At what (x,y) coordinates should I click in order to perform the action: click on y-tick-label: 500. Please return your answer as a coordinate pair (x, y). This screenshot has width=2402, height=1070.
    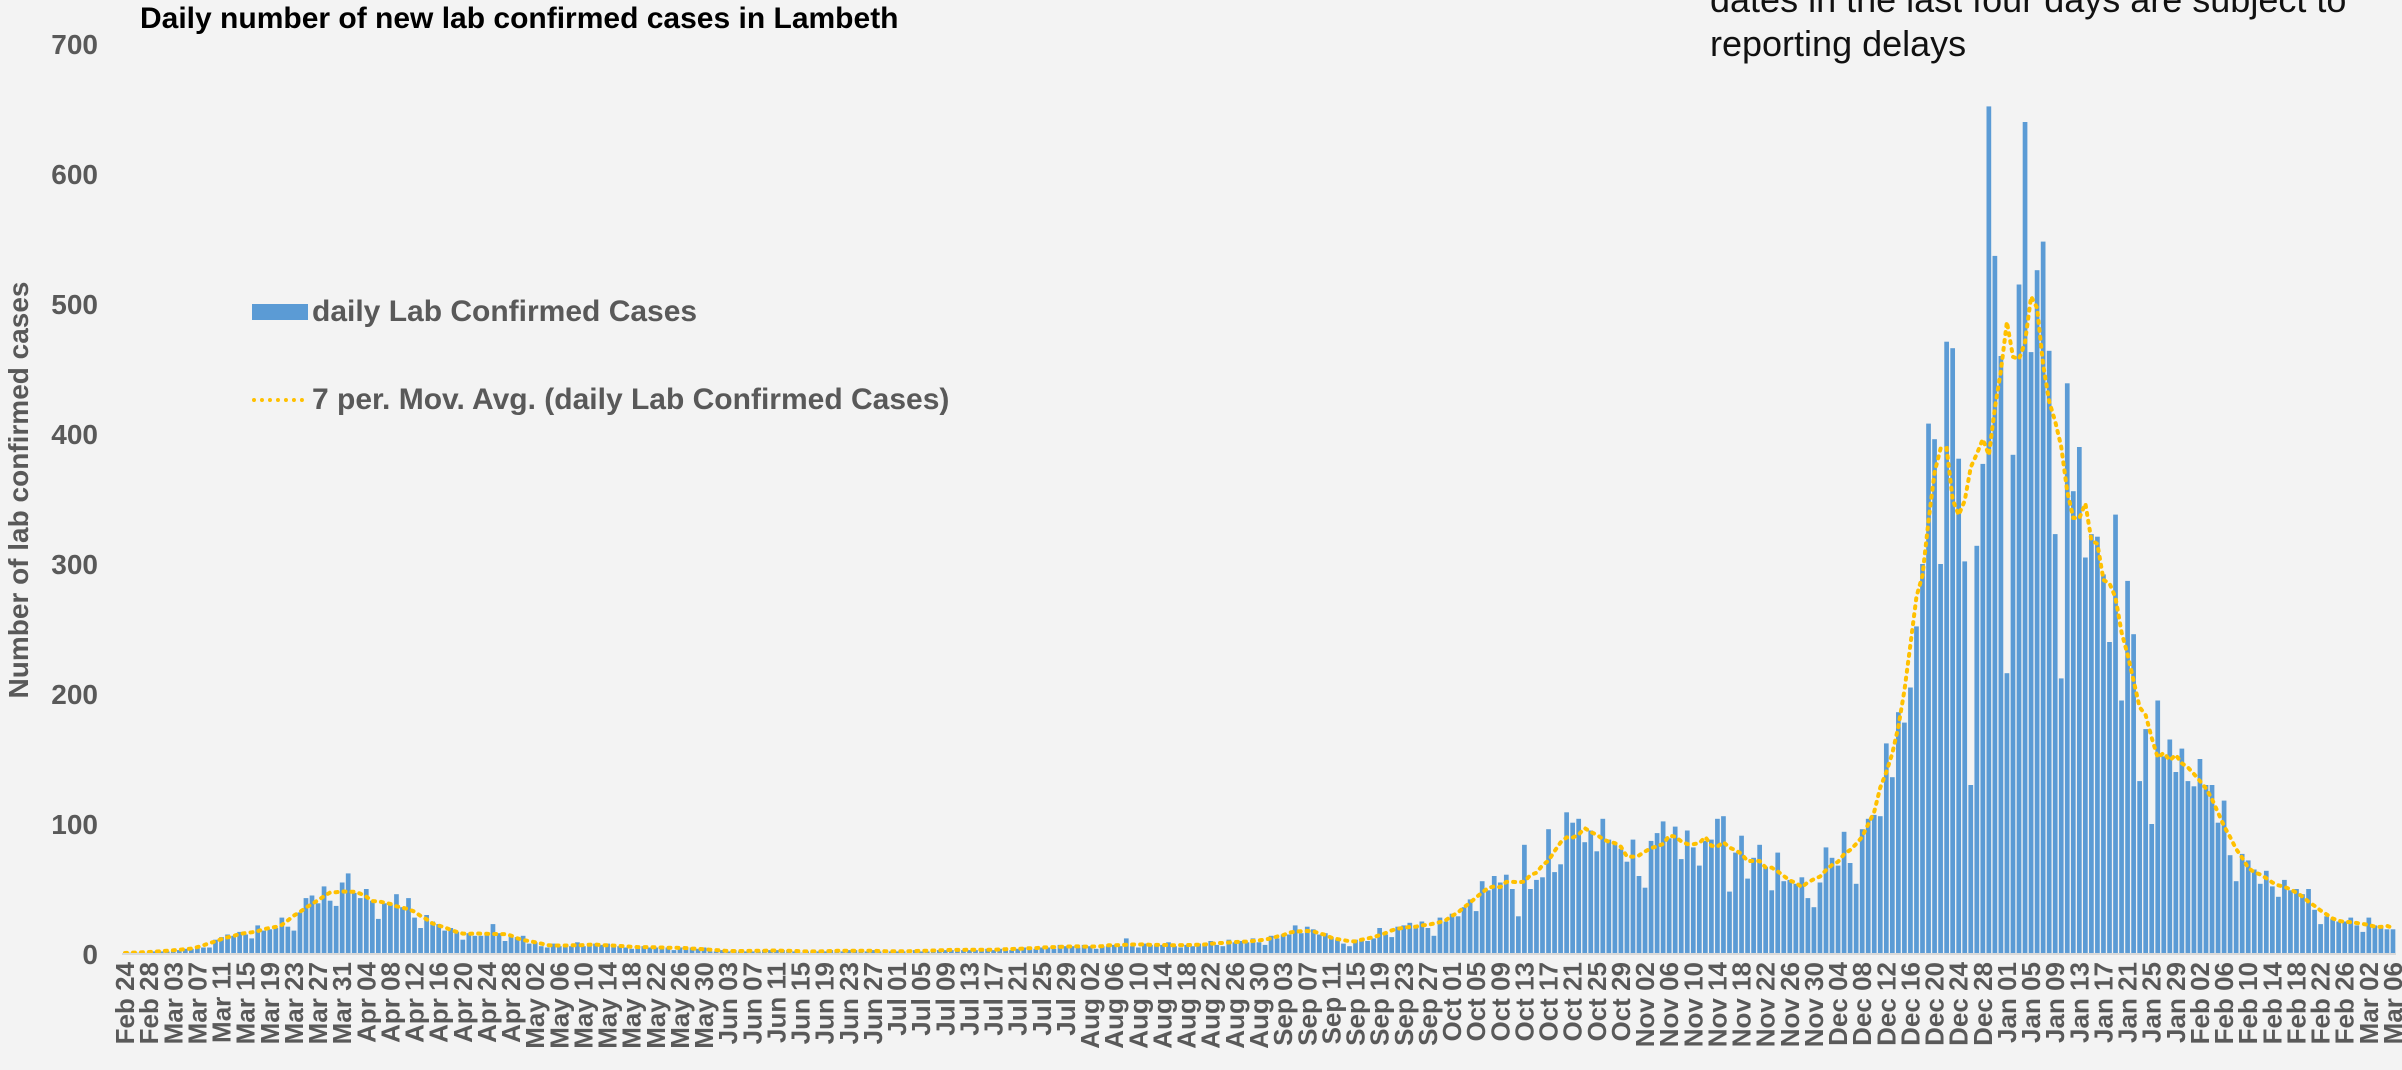
    Looking at the image, I should click on (74, 304).